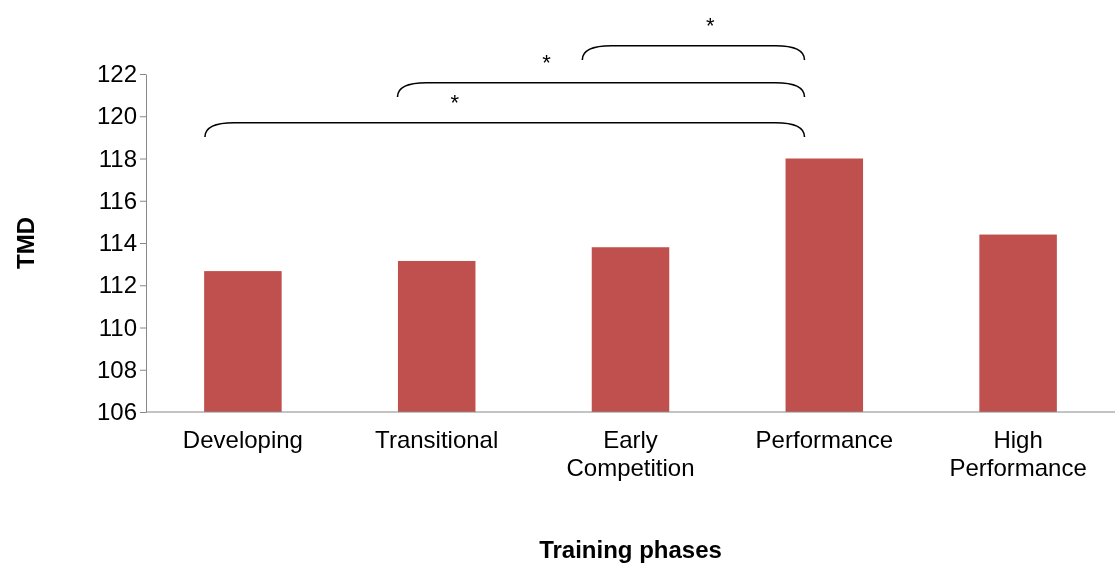 This screenshot has height=567, width=1118. What do you see at coordinates (116, 412) in the screenshot?
I see `y-tick-label: 106` at bounding box center [116, 412].